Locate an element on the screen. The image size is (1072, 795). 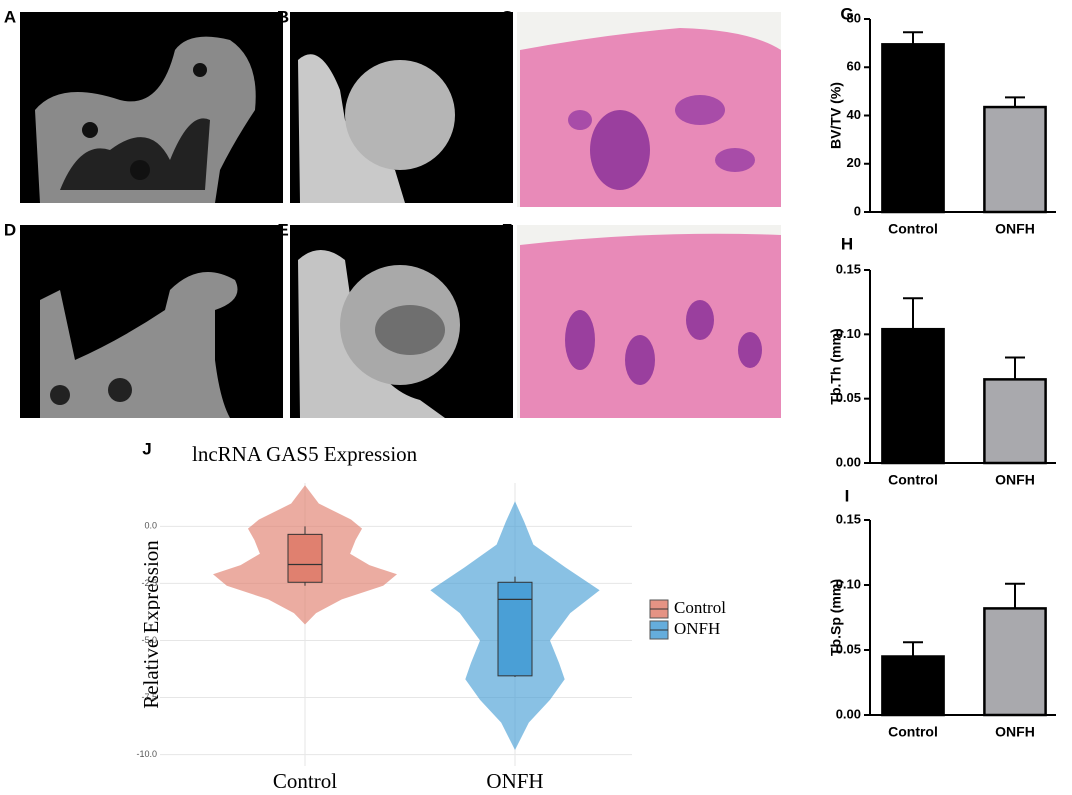
panel-label: B is located at coordinates (283, 16).